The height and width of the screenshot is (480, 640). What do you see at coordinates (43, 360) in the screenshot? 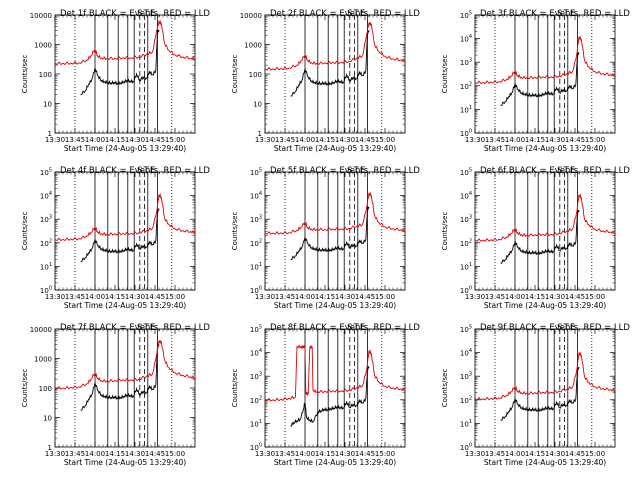
I see `y-tick-label: 1000` at bounding box center [43, 360].